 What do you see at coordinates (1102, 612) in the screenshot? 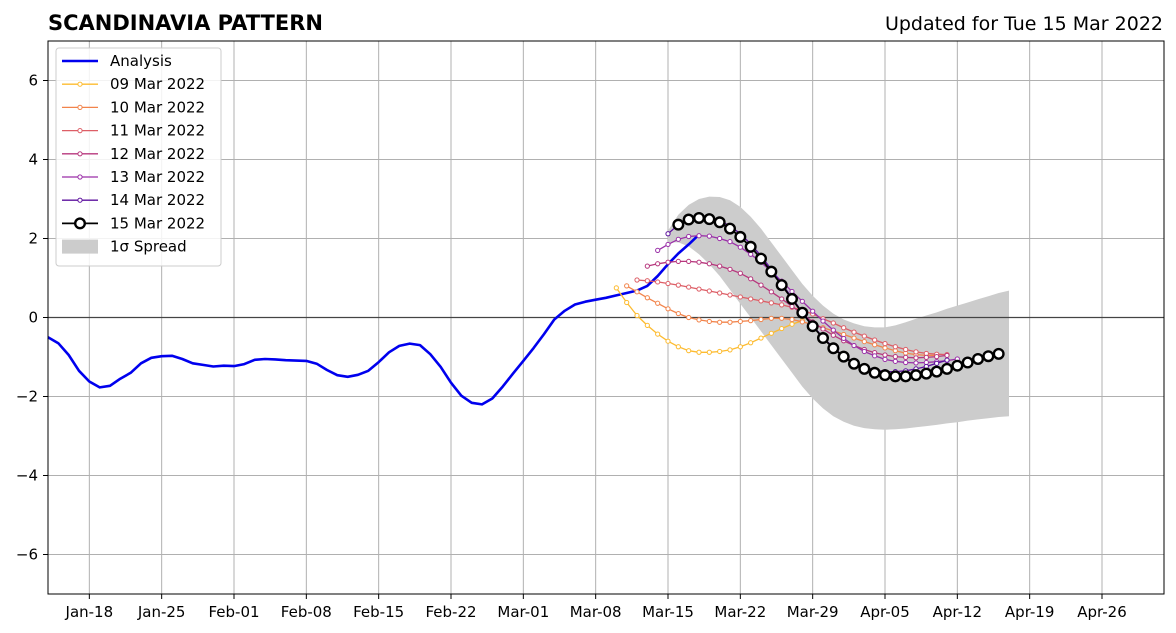
I see `x-tick-label: Apr-26` at bounding box center [1102, 612].